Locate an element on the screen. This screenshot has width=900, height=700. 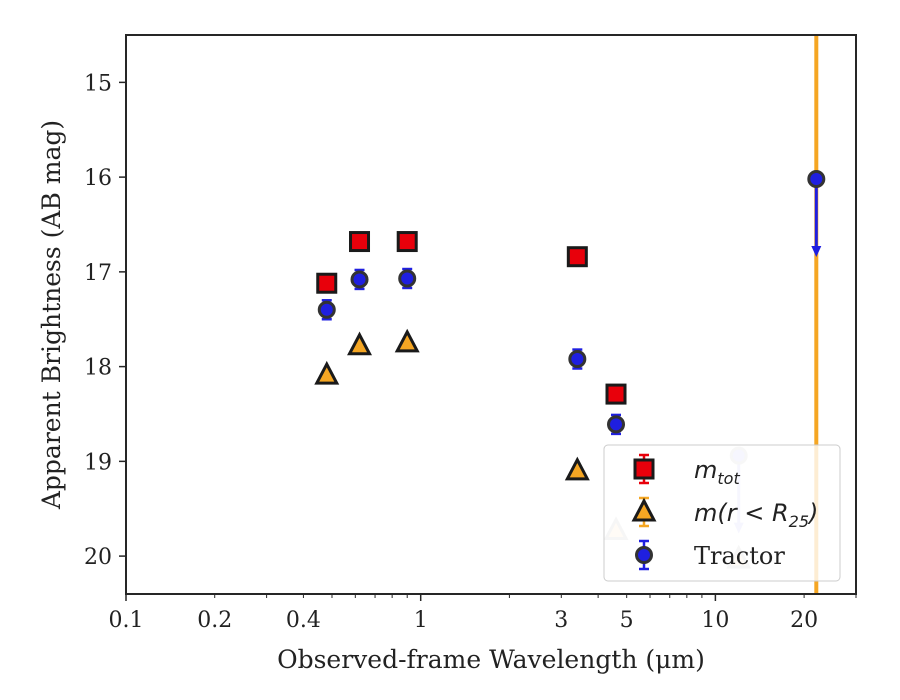
y-tick-label: 20 is located at coordinates (98, 557).